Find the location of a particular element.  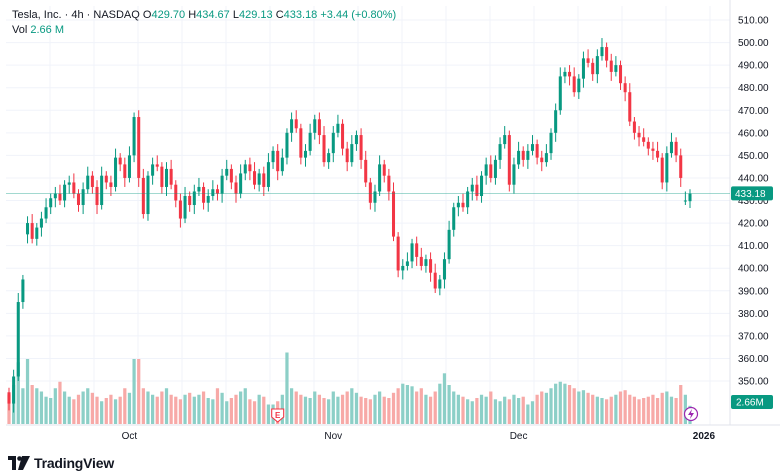

time-tick-label: Oct is located at coordinates (130, 436).